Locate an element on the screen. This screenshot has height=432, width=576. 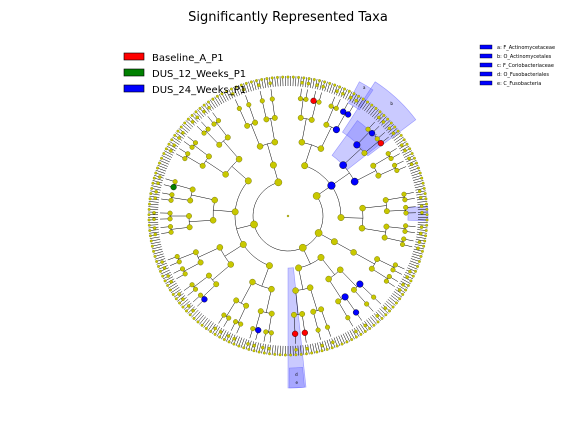
class-branch is located at coordinates (351, 218).